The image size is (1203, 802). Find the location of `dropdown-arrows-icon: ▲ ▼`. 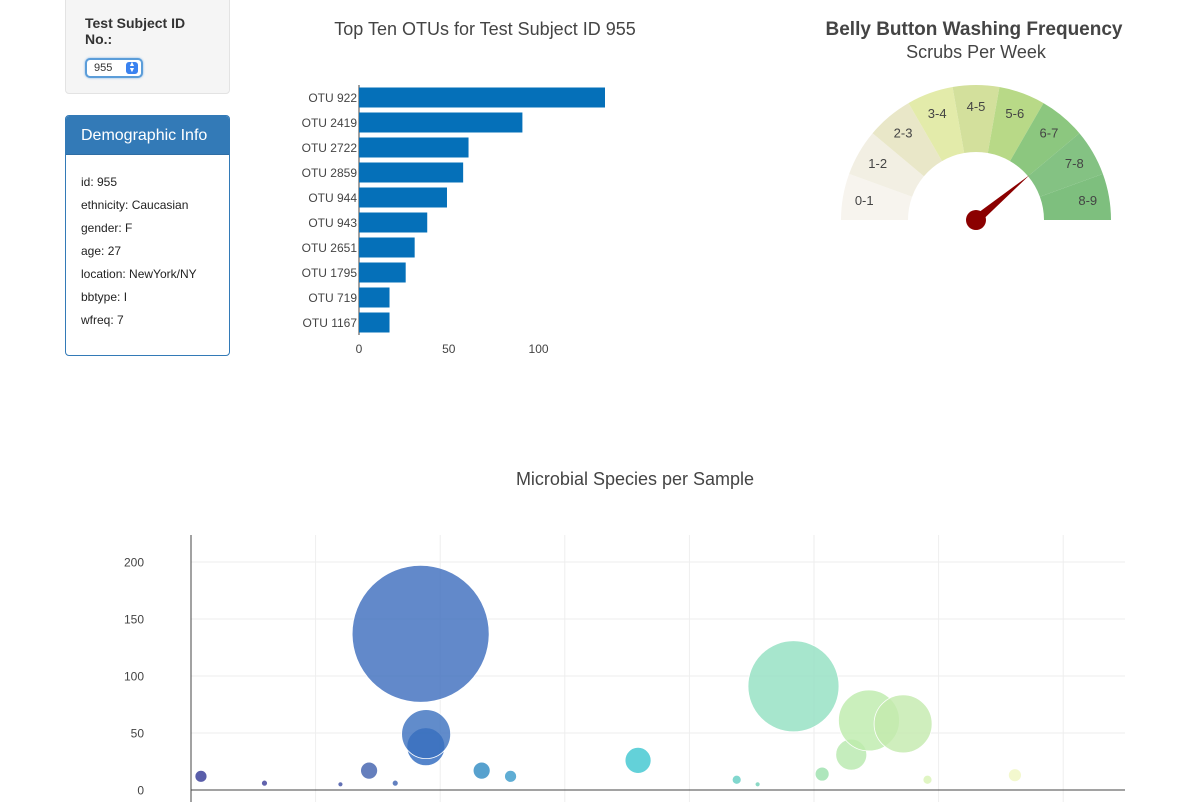

dropdown-arrows-icon: ▲ ▼ is located at coordinates (132, 67).